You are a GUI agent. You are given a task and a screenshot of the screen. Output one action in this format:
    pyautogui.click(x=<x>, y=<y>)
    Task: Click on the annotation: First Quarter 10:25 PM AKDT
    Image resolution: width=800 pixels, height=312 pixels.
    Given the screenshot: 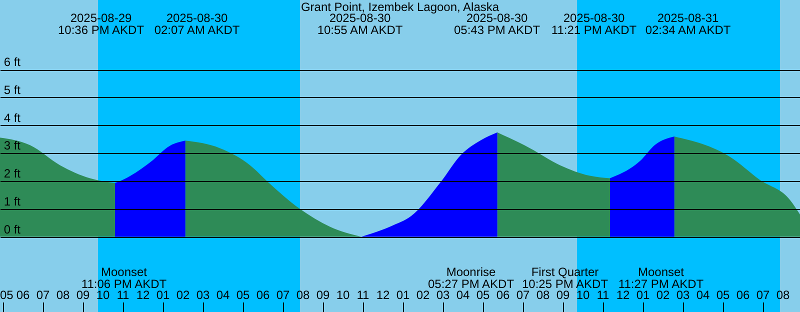 What is the action you would take?
    pyautogui.click(x=565, y=278)
    